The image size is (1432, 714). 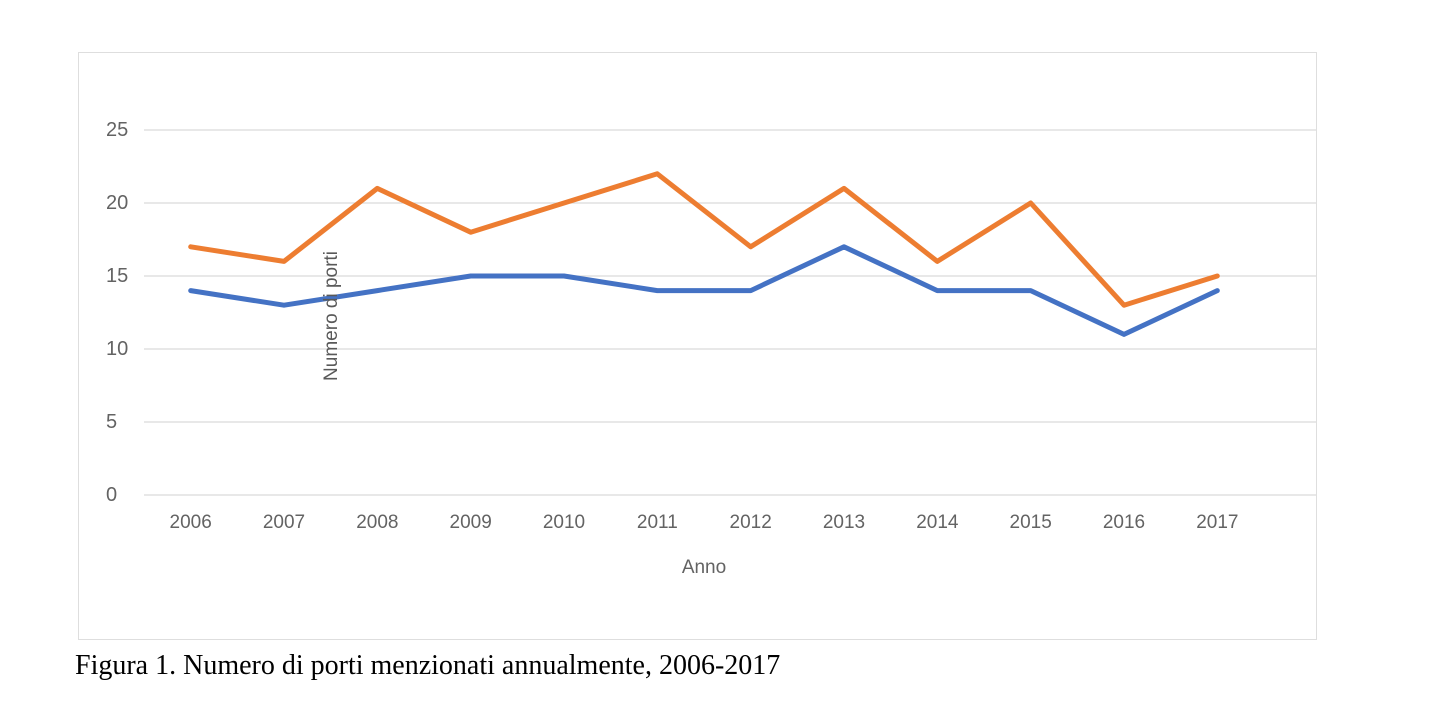 I want to click on x-tick-label: 2010, so click(x=564, y=522).